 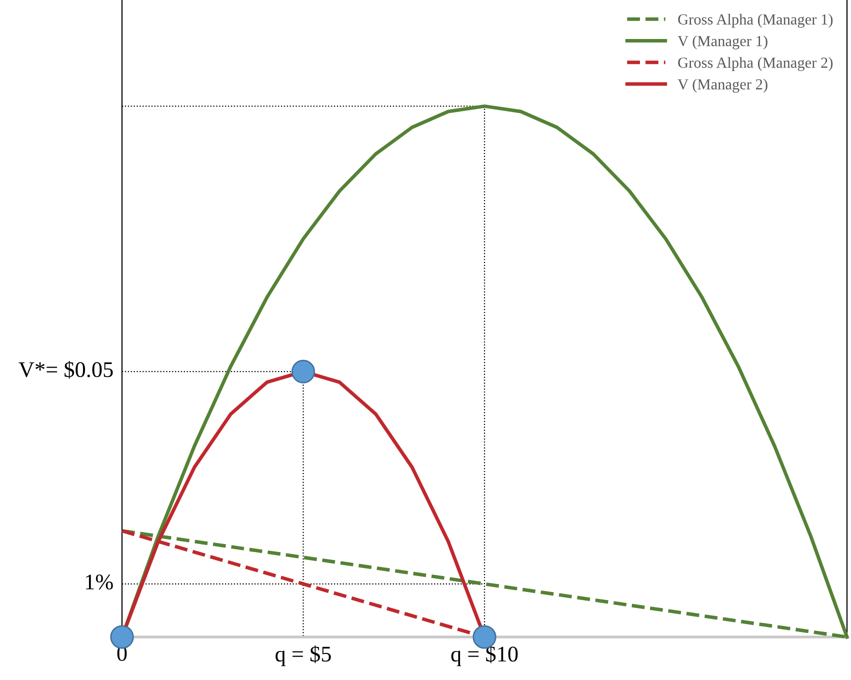 What do you see at coordinates (755, 21) in the screenshot?
I see `legend-label: Gross Alpha (Manager 1)` at bounding box center [755, 21].